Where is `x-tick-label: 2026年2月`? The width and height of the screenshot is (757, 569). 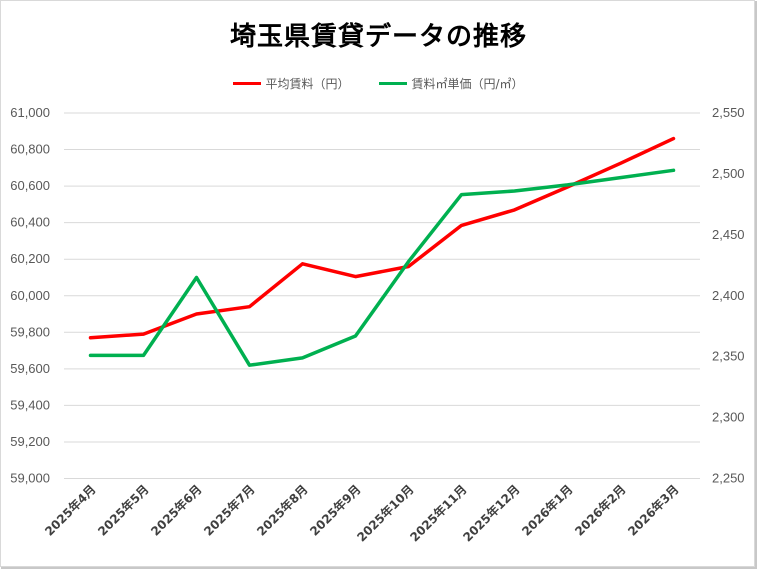 x-tick-label: 2026年2月 is located at coordinates (600, 510).